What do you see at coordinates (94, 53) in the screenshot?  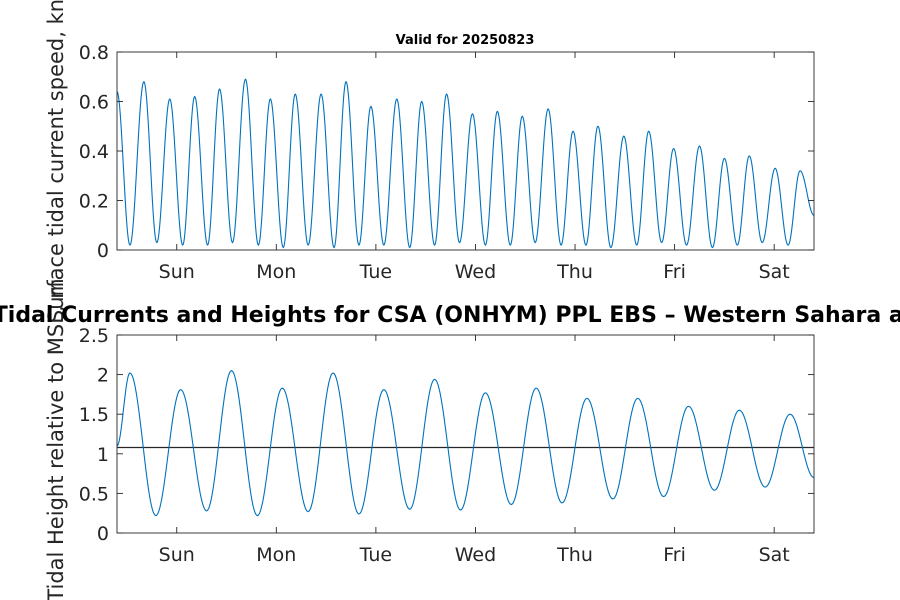 I see `top-ytick-label: 0.8` at bounding box center [94, 53].